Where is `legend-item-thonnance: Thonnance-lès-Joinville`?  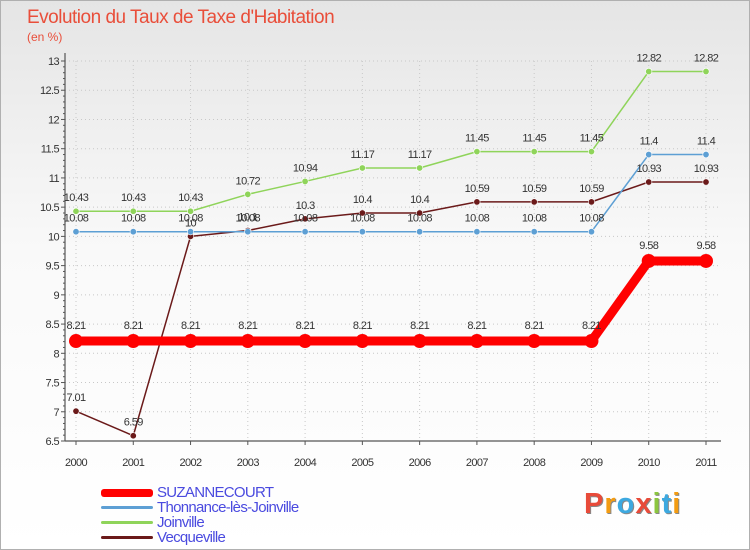
legend-item-thonnance: Thonnance-lès-Joinville is located at coordinates (200, 507).